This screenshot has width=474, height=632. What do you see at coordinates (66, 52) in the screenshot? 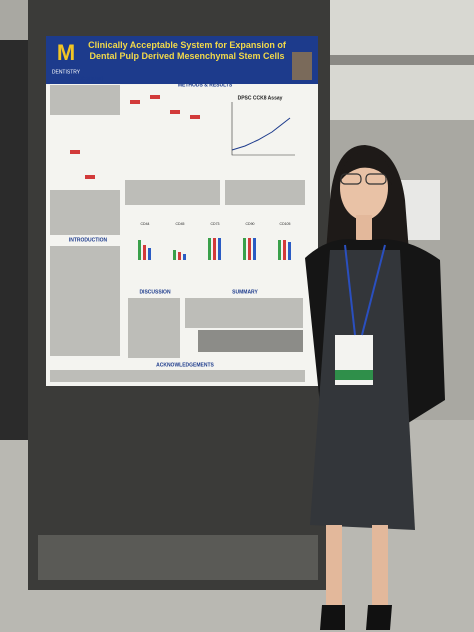
I see `logo-letter: M` at bounding box center [66, 52].